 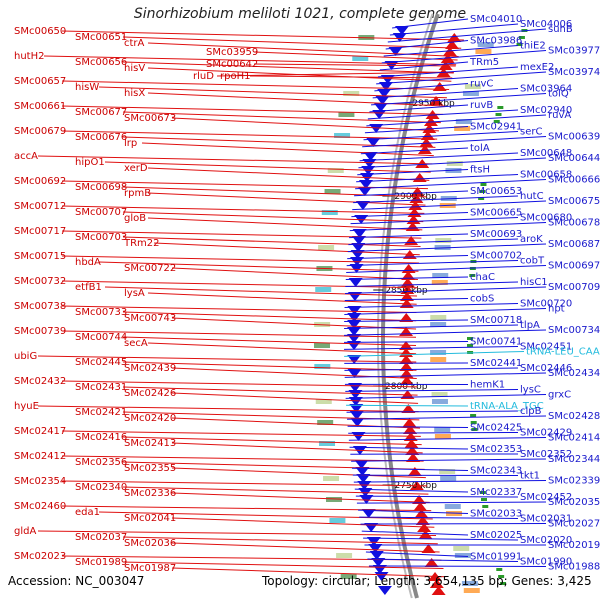 I want to click on gene-label-reverse: SMc03986, so click(x=496, y=41).